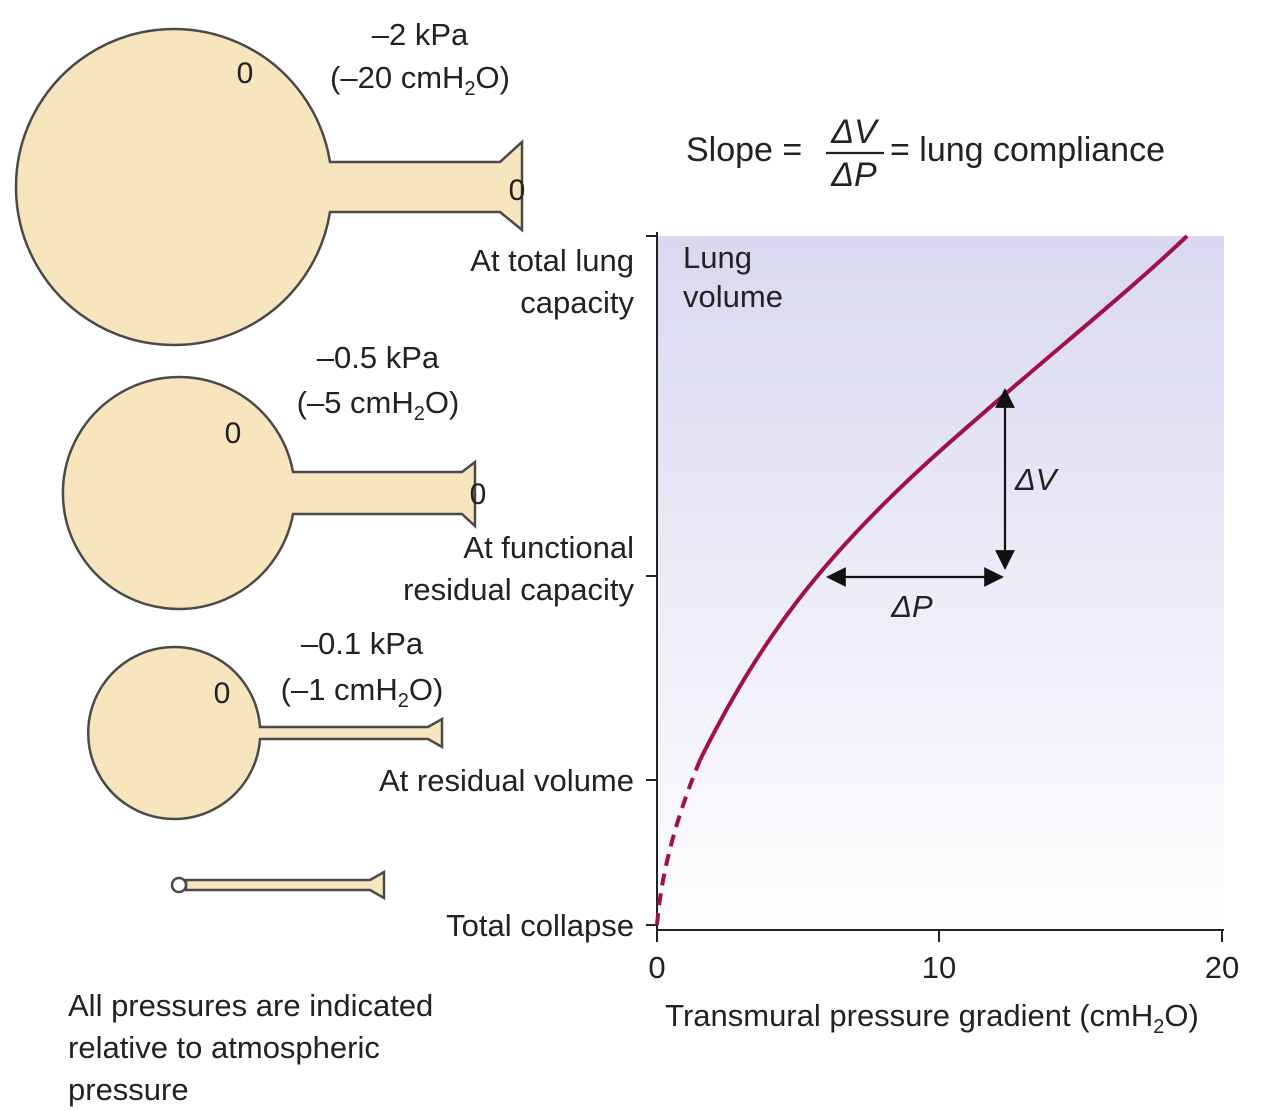 This screenshot has width=1275, height=1111. I want to click on pleural-pressure-kpa: –2 kPa, so click(420, 34).